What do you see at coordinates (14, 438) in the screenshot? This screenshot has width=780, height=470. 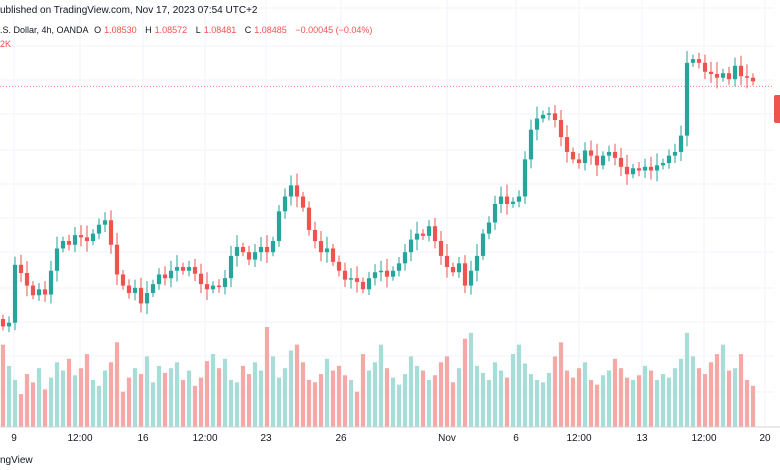 I see `x-tick-label: 9` at bounding box center [14, 438].